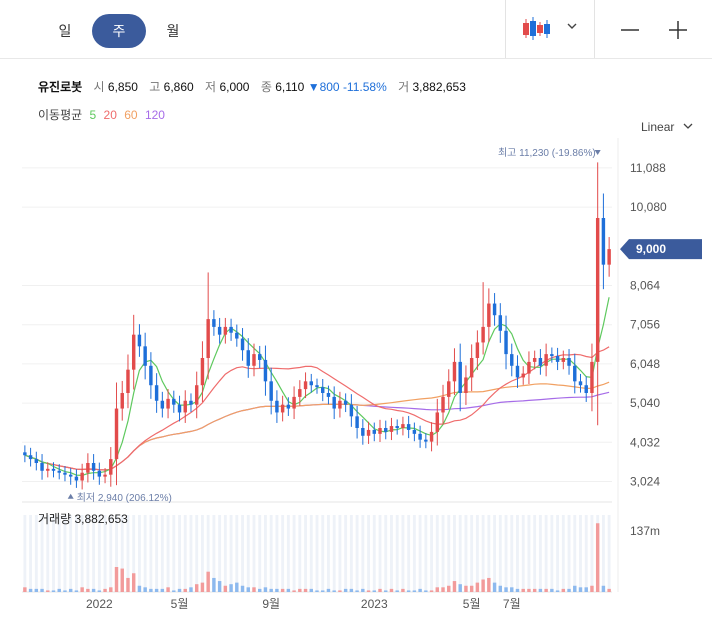  I want to click on low-annotation: 최저 2,940 (206.12%), so click(124, 498).